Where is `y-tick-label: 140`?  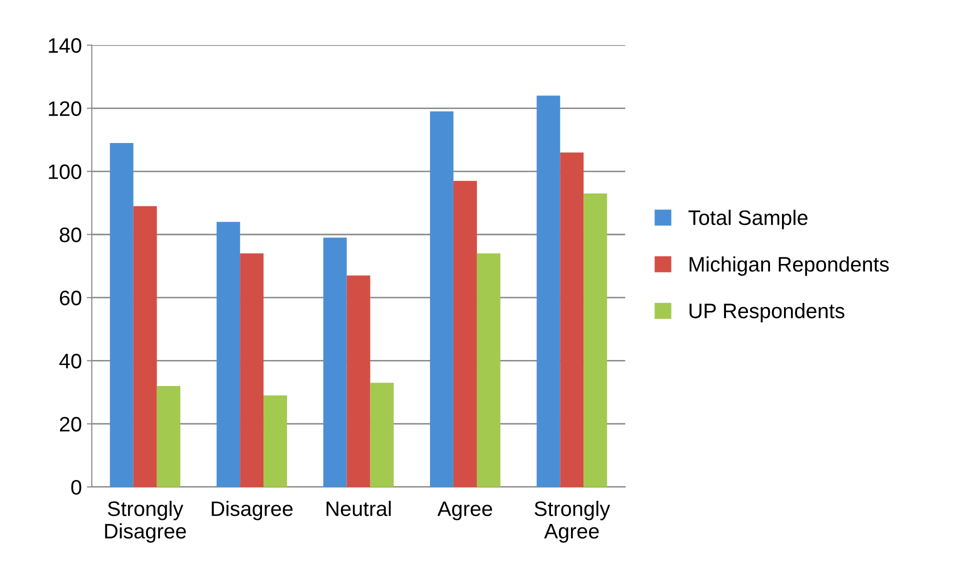 y-tick-label: 140 is located at coordinates (65, 45).